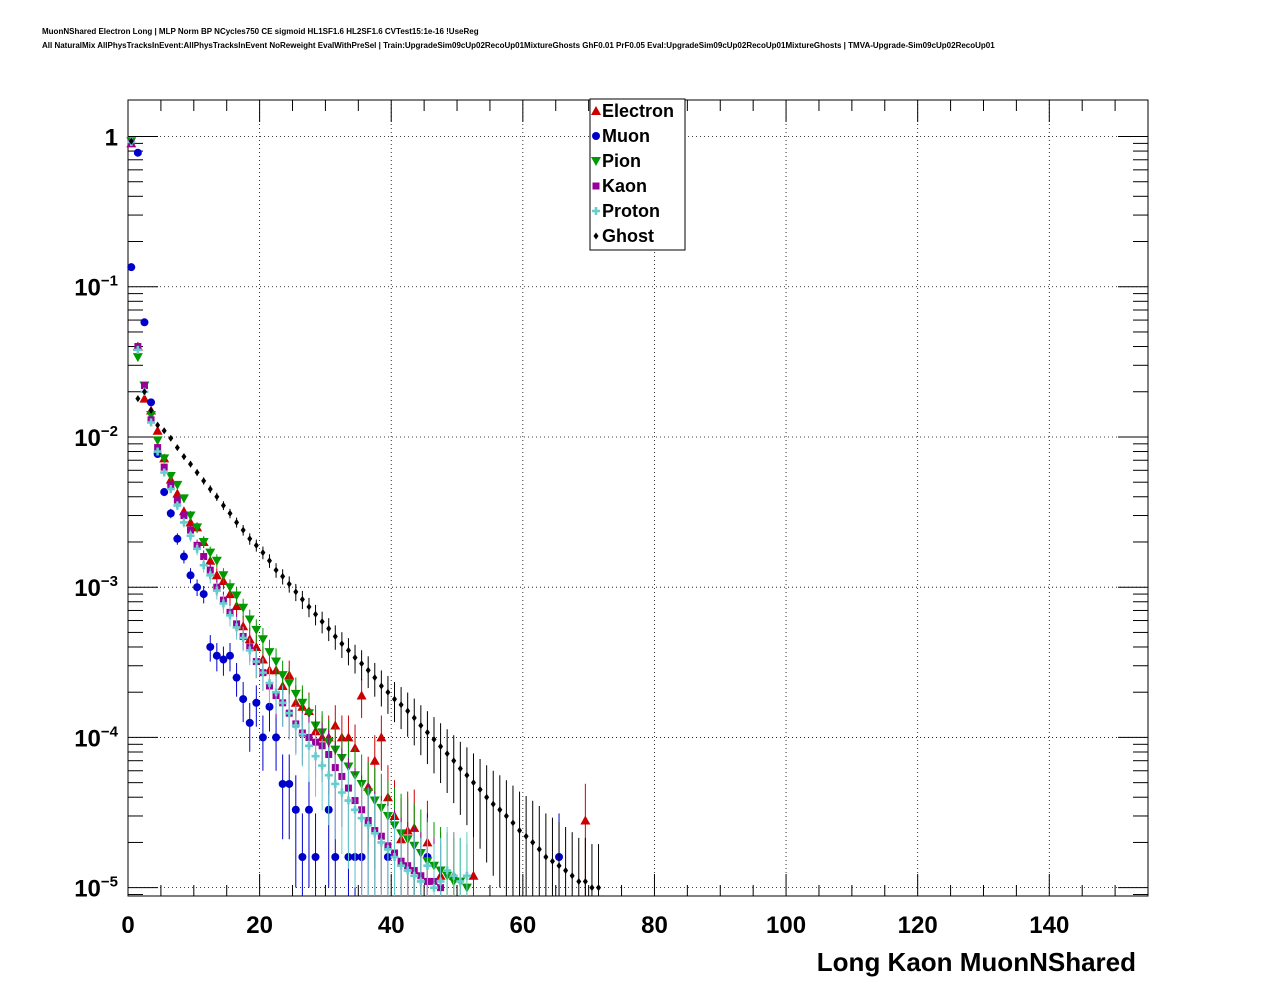 This screenshot has width=1276, height=996. Describe the element at coordinates (111, 138) in the screenshot. I see `y-tick-label: 1` at that location.